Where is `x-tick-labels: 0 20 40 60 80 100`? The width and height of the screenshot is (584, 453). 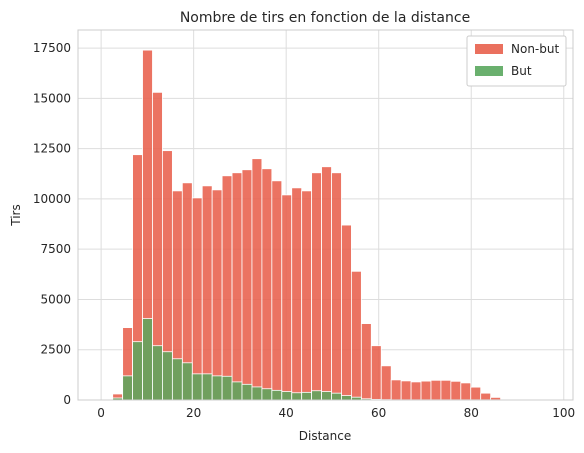 x-tick-labels: 0 20 40 60 80 100 is located at coordinates (336, 413).